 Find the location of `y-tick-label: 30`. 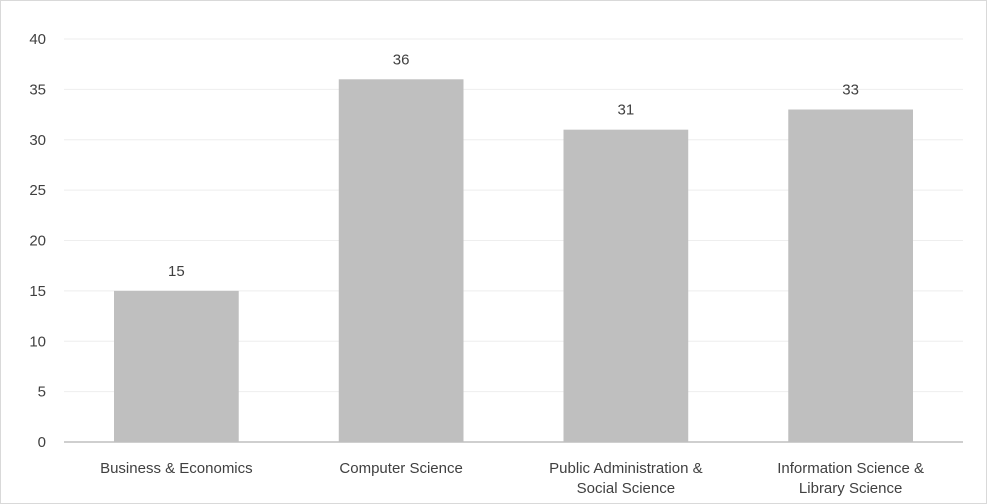

y-tick-label: 30 is located at coordinates (37, 140).